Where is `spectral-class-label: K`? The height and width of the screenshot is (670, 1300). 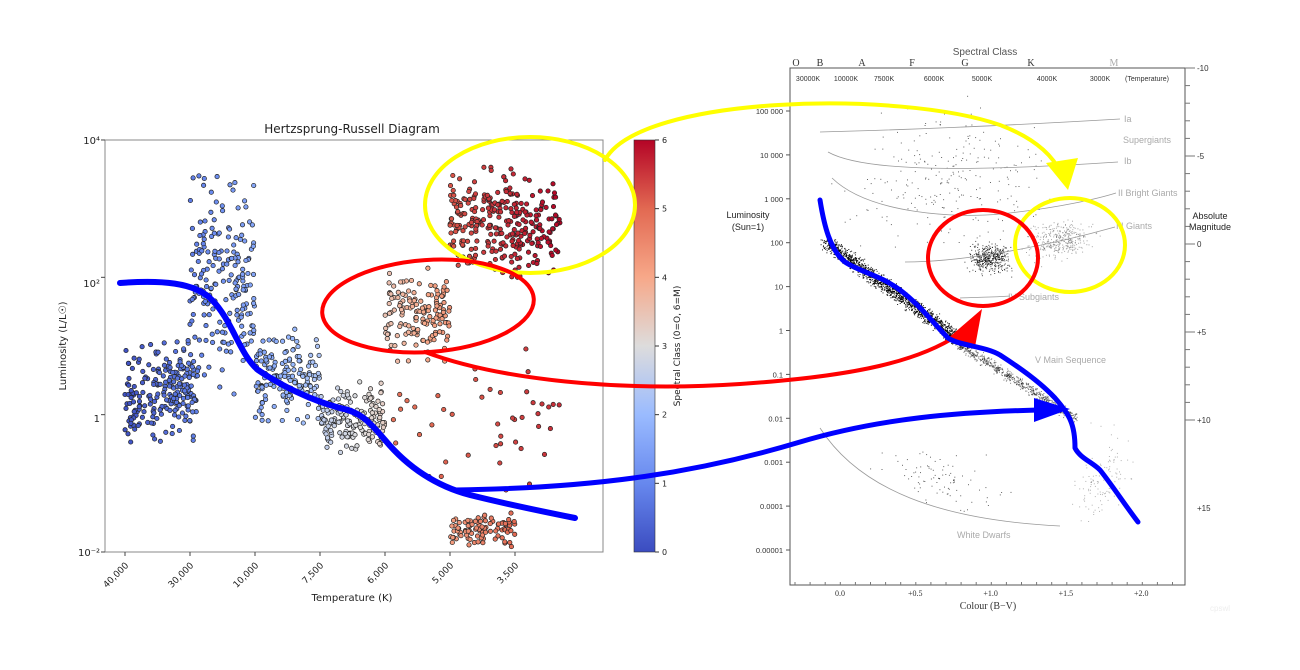
spectral-class-label: K is located at coordinates (1031, 63).